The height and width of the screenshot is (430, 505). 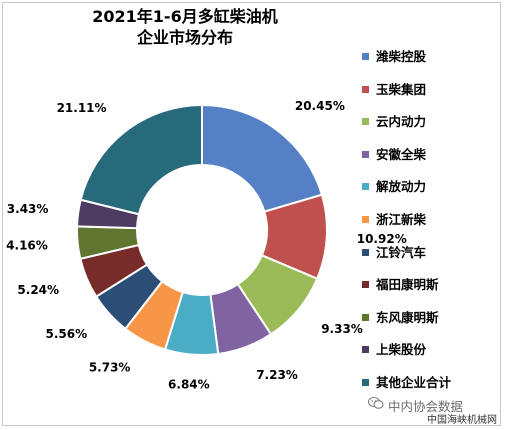 I want to click on data-label-2: 10.92%, so click(x=382, y=239).